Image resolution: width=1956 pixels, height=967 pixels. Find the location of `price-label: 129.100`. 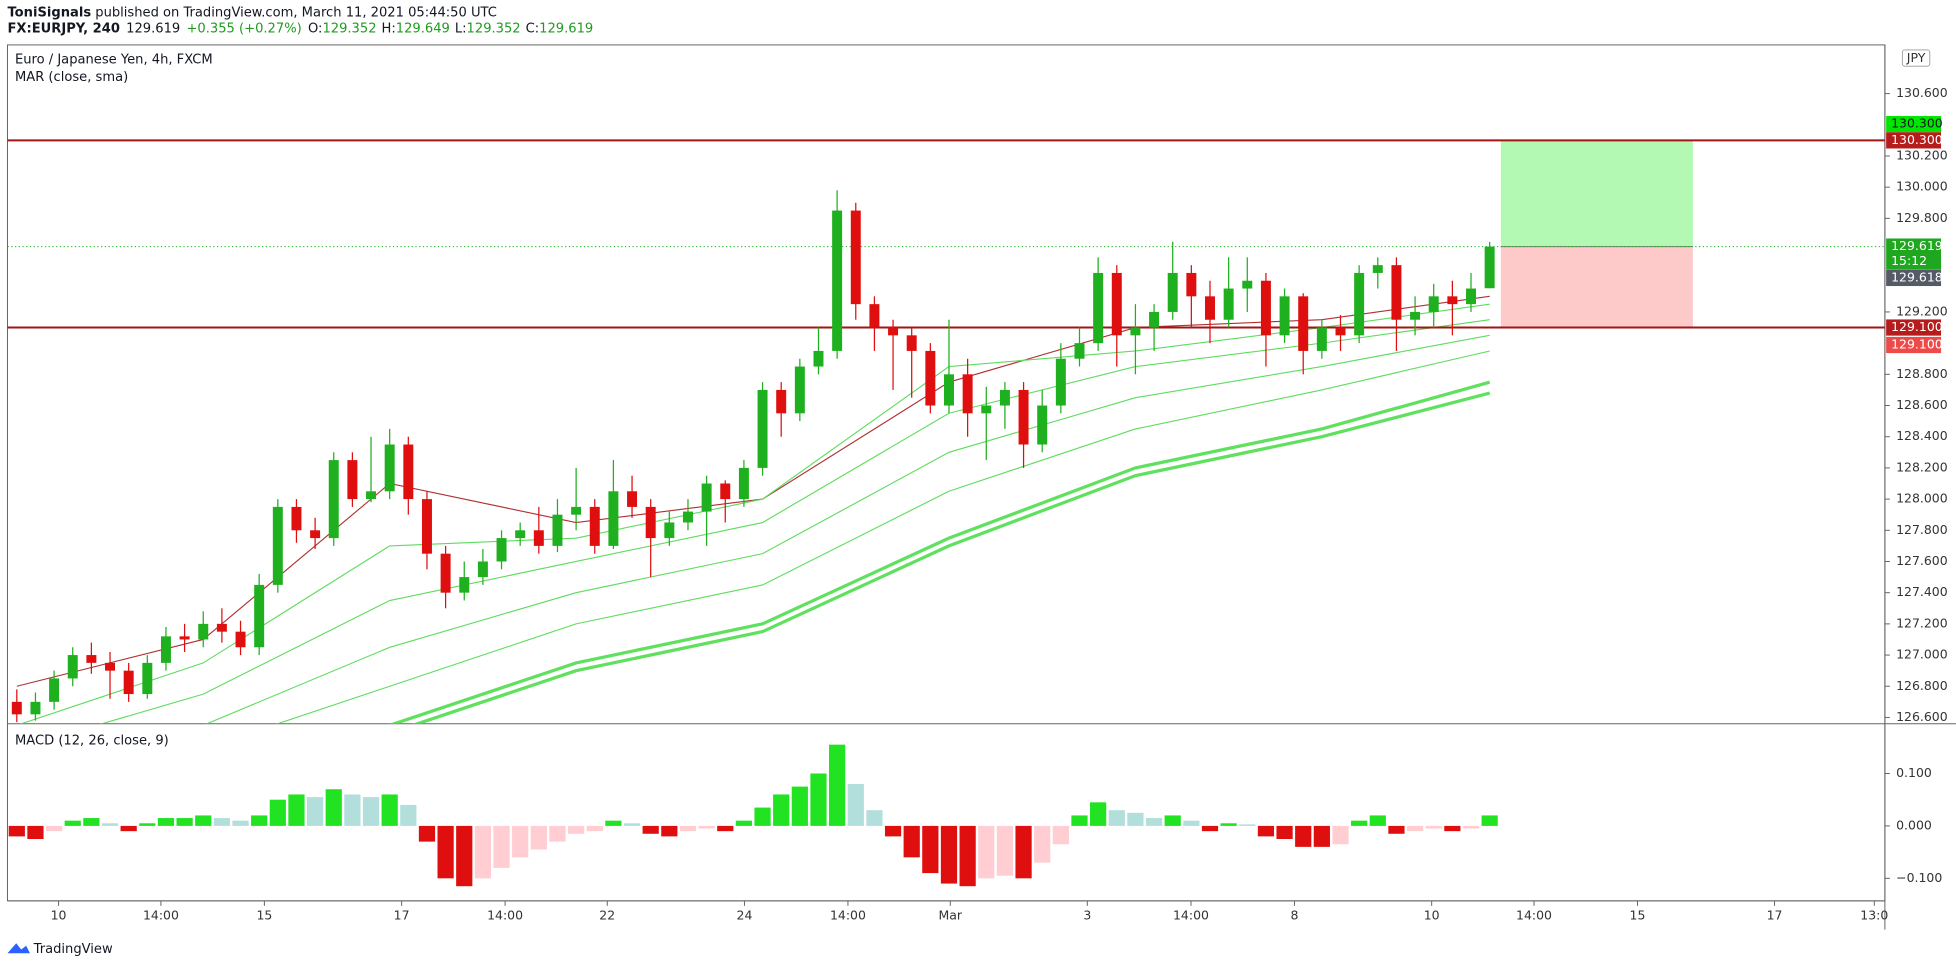

price-label: 129.100 is located at coordinates (1917, 343).